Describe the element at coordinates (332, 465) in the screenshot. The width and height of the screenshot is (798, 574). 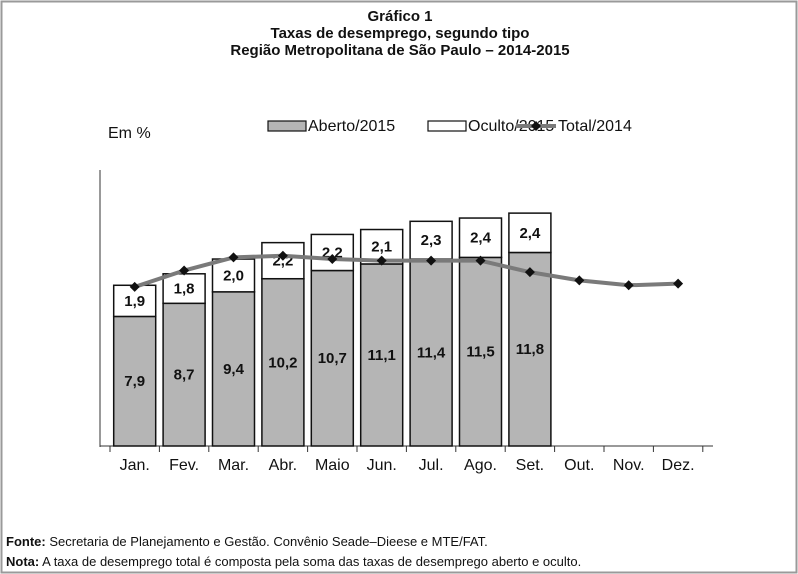
I see `x-tick-label: Maio` at that location.